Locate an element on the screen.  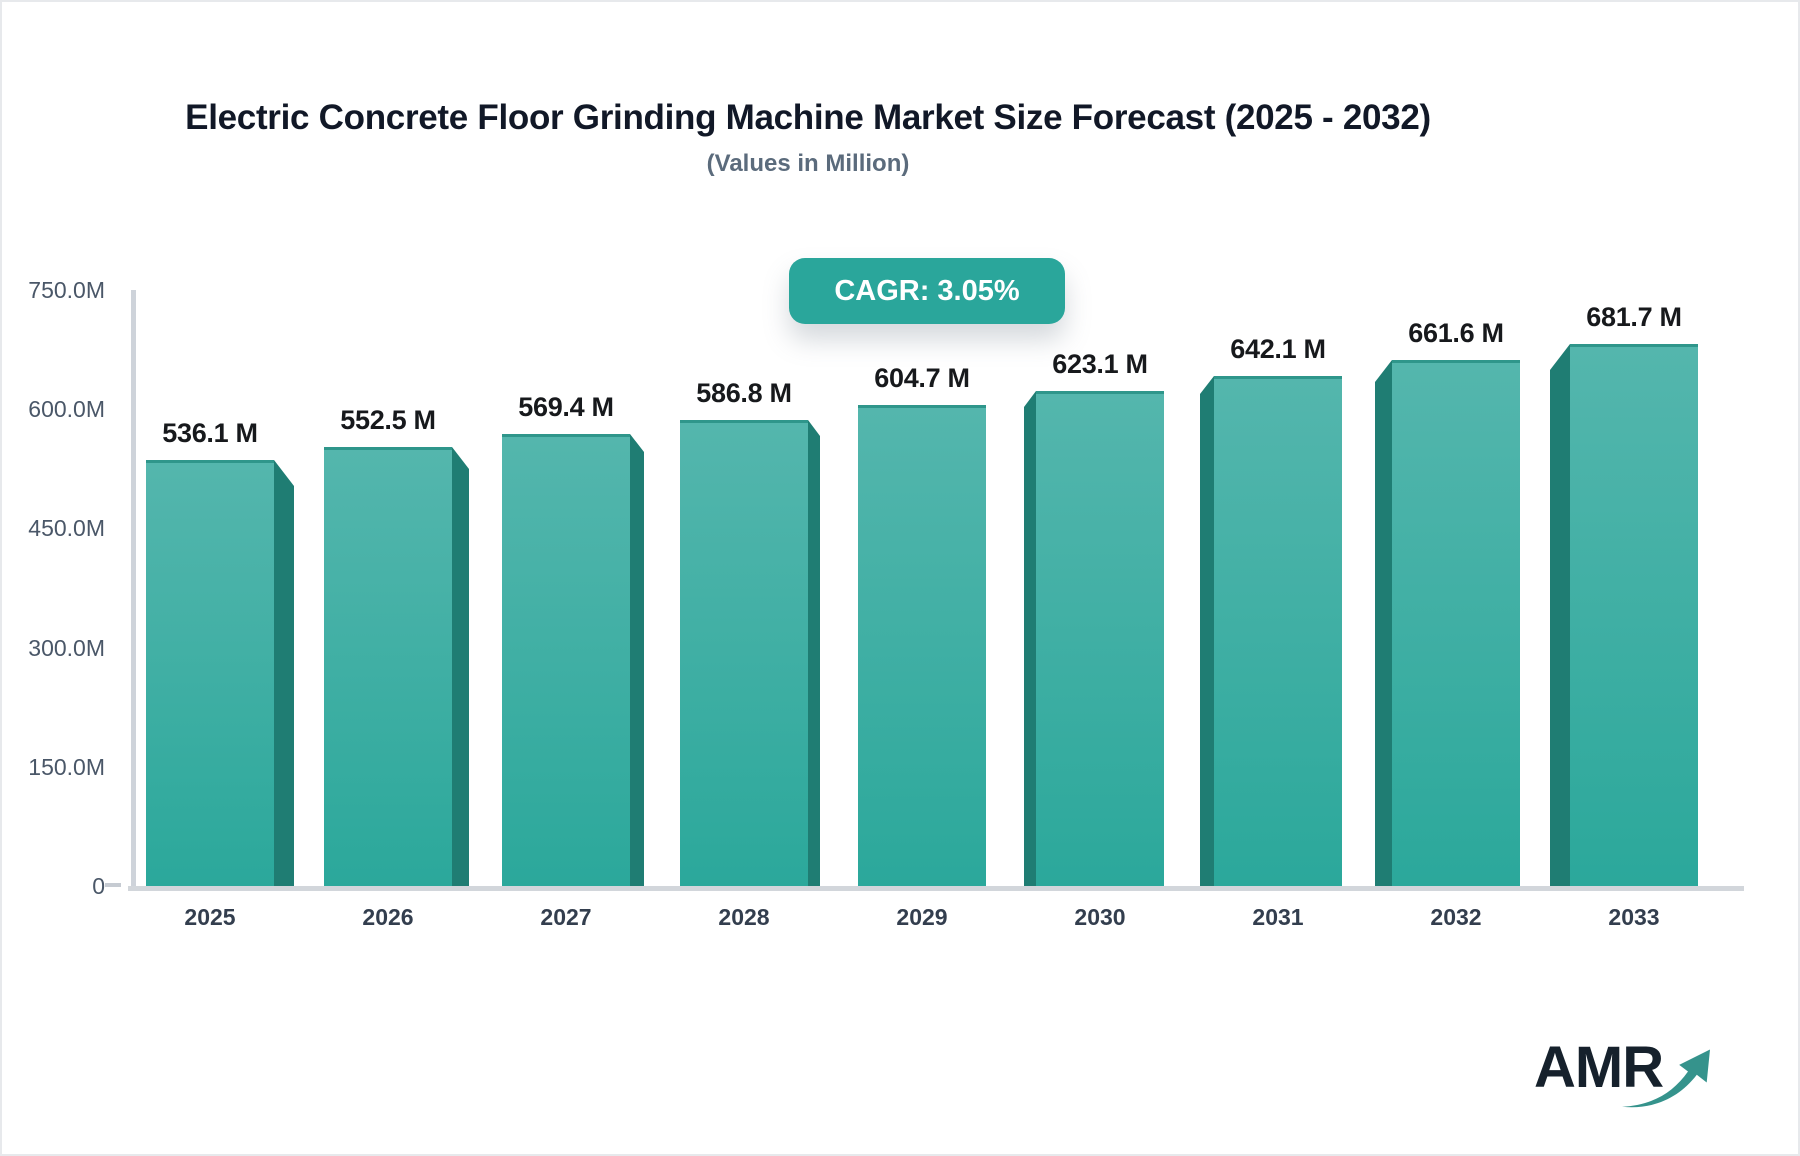
y-tick-label: 750.0M is located at coordinates (66, 290).